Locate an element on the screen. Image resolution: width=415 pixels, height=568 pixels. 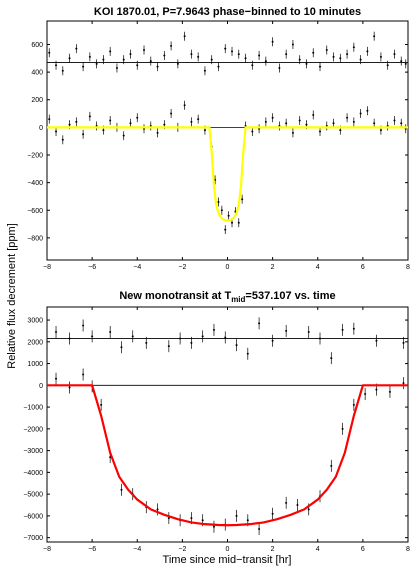
x-tick-label: −2 is located at coordinates (182, 549).